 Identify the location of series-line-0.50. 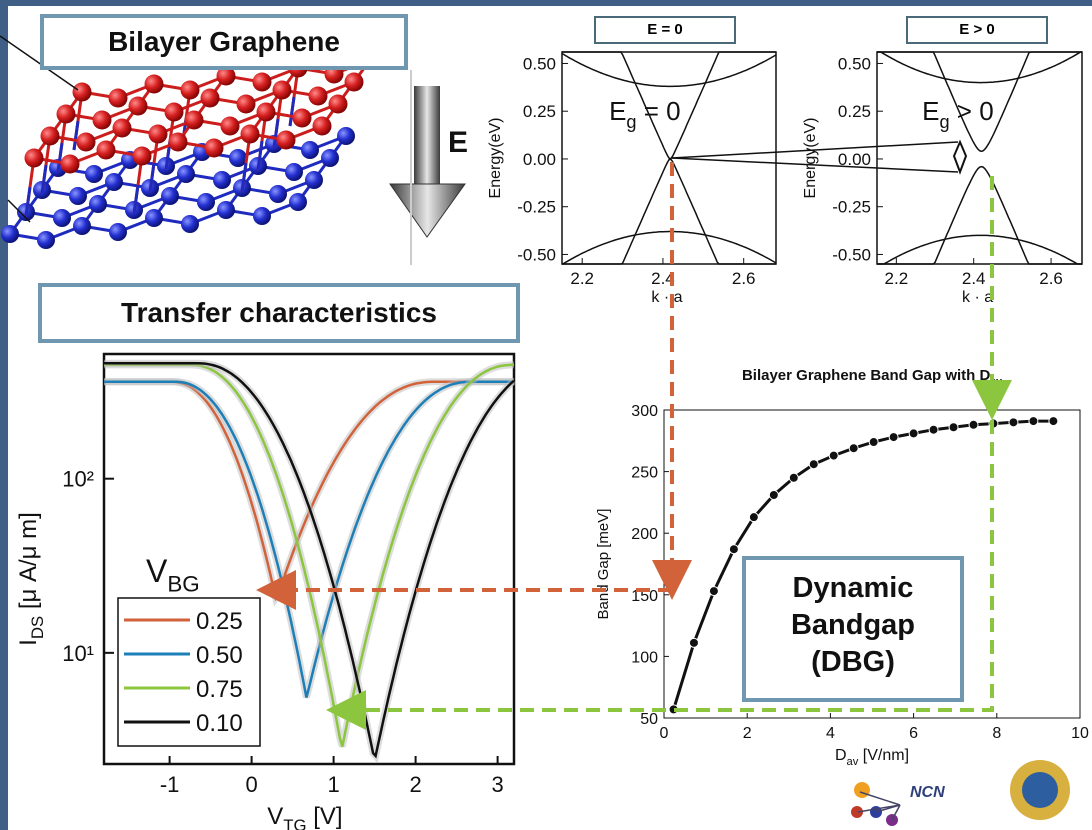
(309, 539).